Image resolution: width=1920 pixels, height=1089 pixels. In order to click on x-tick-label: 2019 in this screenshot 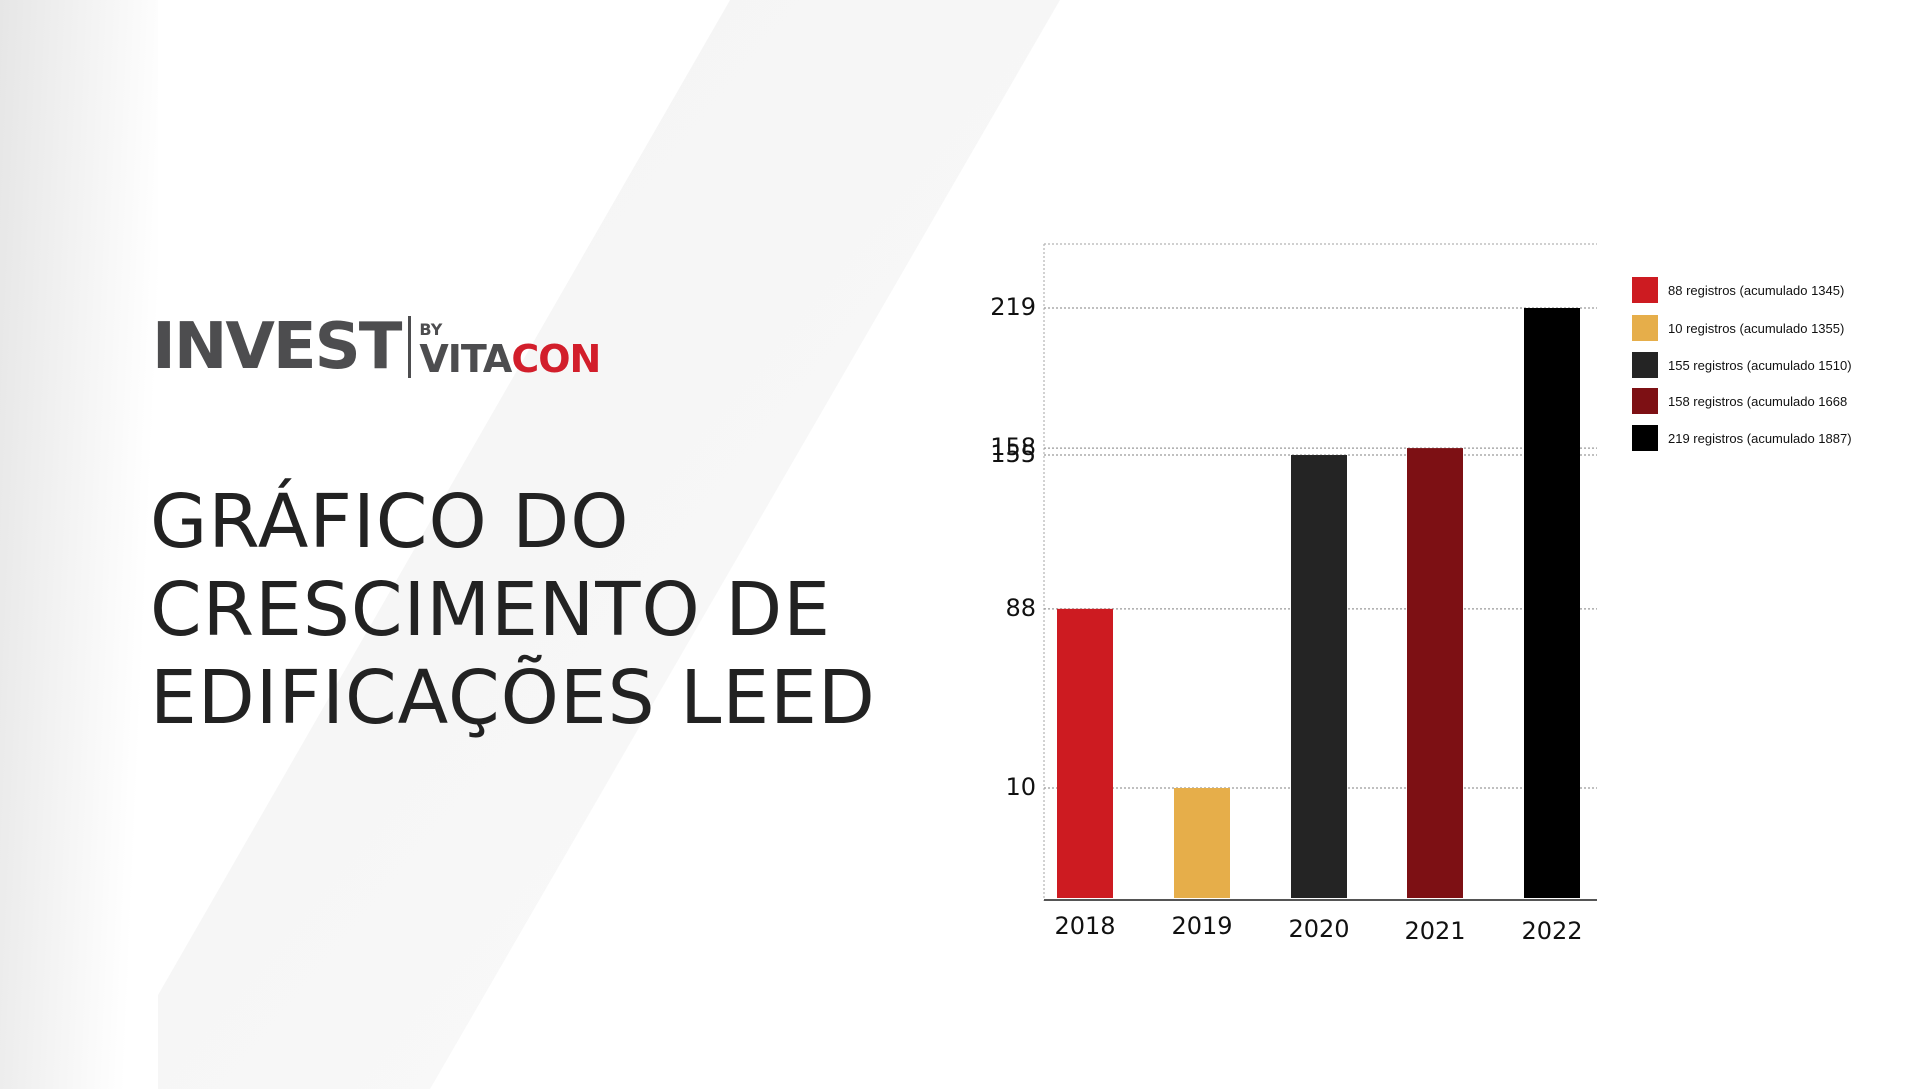, I will do `click(1201, 926)`.